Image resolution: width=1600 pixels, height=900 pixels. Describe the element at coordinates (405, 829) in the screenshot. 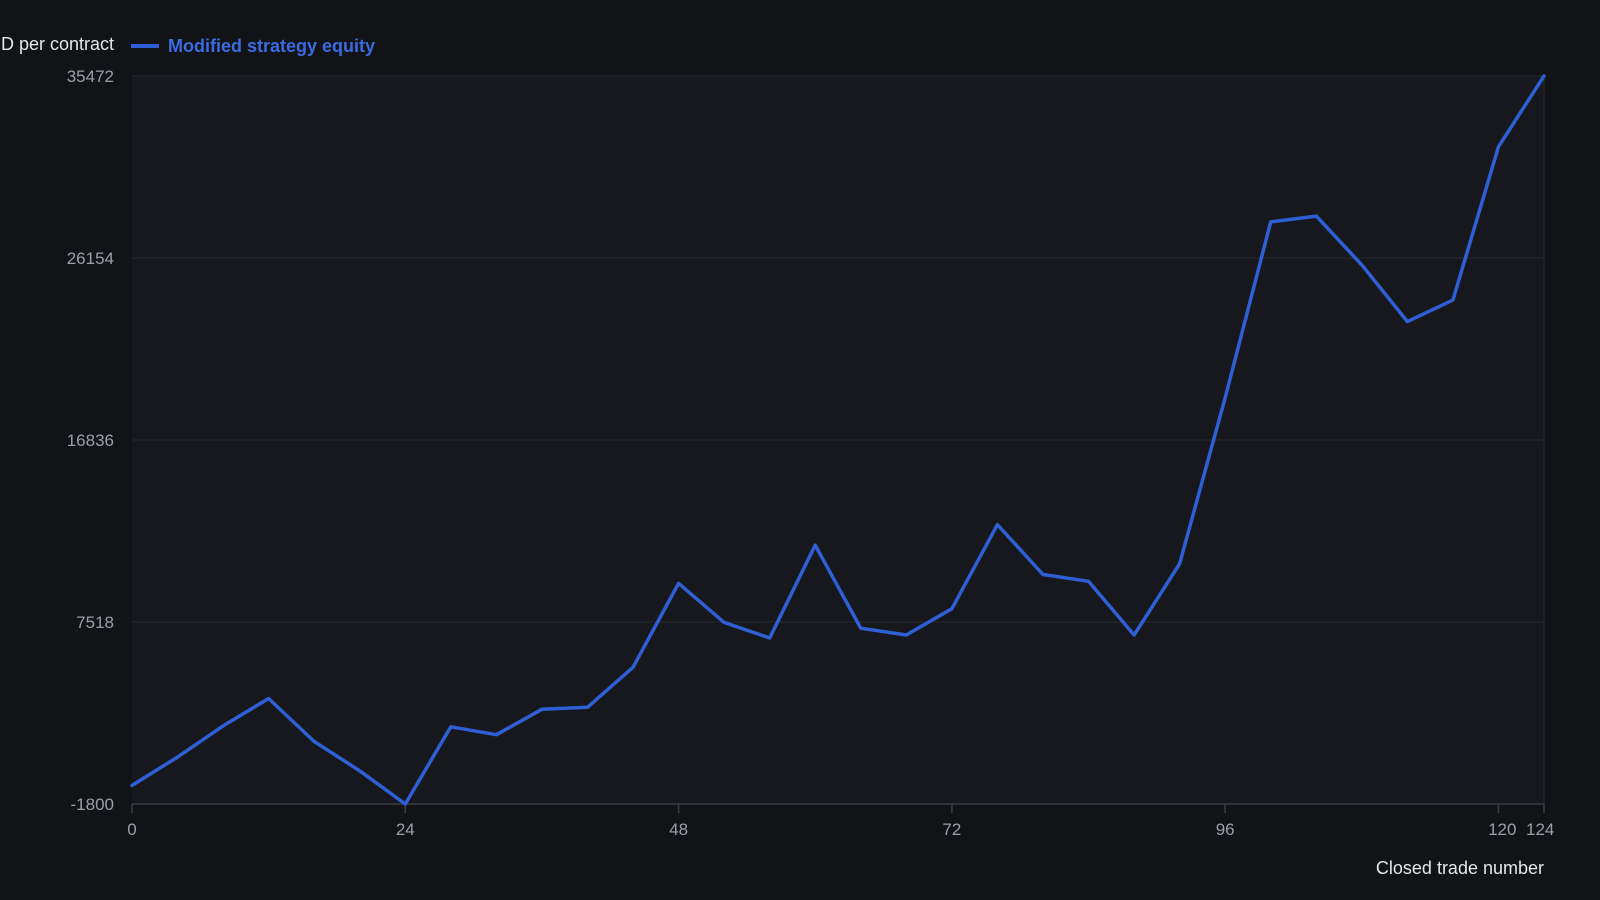

I see `x-tick-label: 24` at that location.